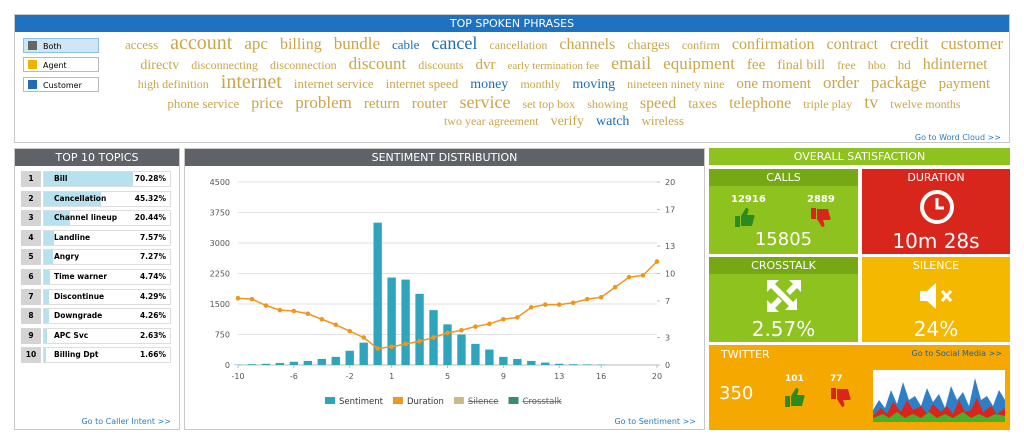 The width and height of the screenshot is (1024, 444). I want to click on topic-row: 1 Bill 70.28%, so click(96, 179).